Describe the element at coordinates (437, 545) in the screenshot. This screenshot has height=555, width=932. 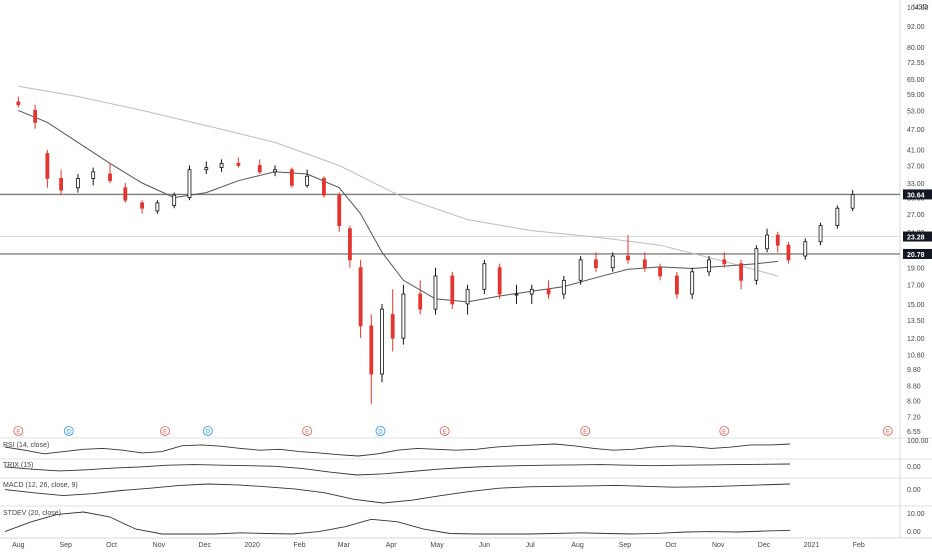
I see `time-tick-label: May` at that location.